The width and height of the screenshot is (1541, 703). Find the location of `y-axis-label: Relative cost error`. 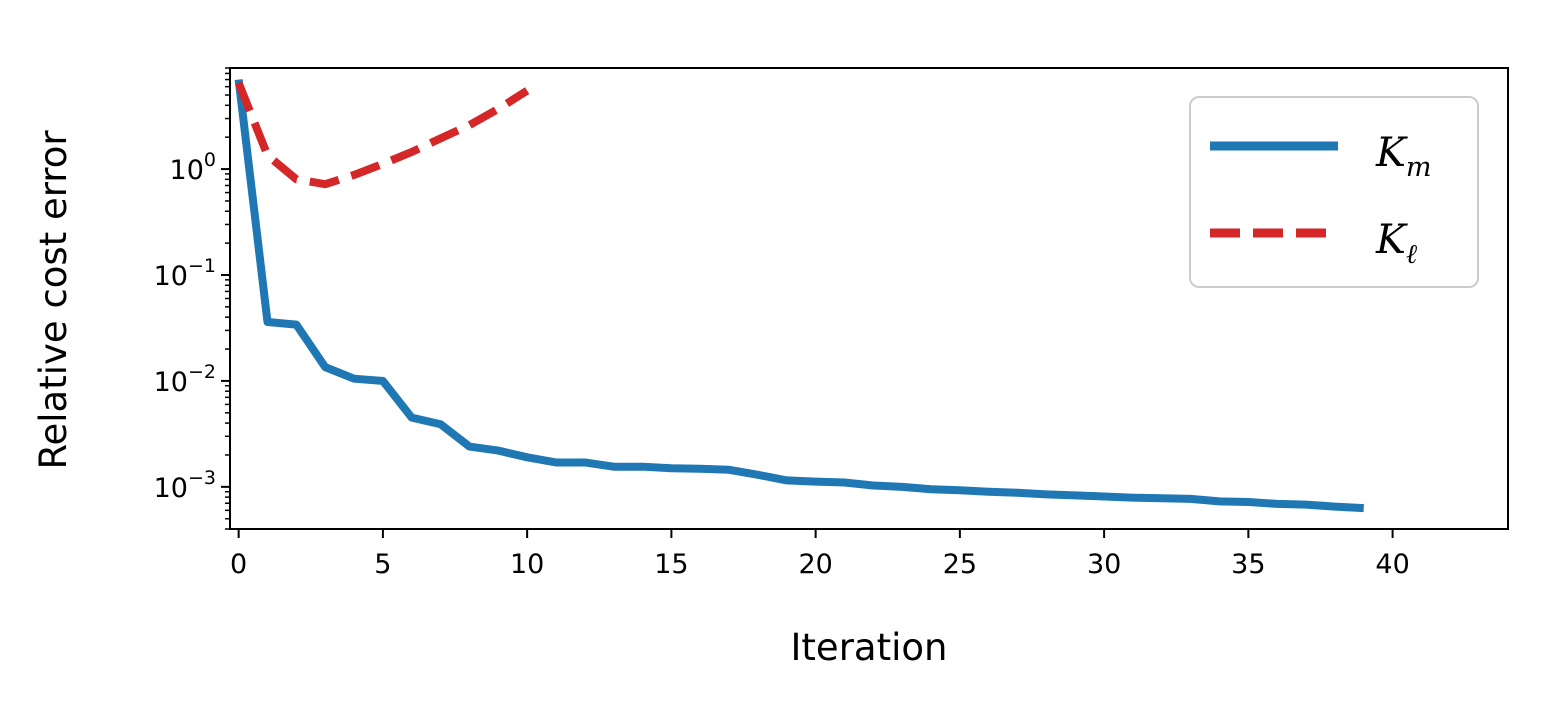

y-axis-label: Relative cost error is located at coordinates (53, 300).